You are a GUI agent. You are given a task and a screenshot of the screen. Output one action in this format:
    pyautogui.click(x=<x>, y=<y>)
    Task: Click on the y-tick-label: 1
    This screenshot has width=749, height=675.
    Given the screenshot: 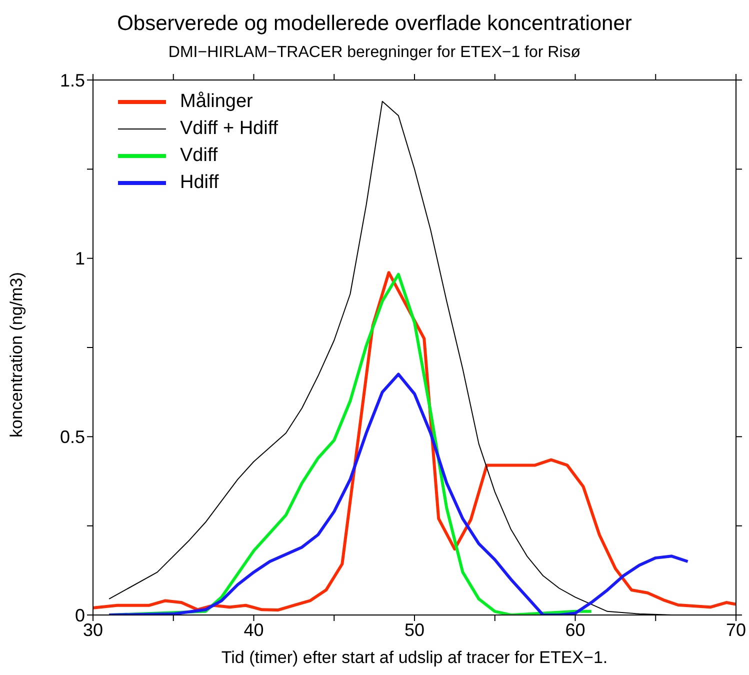 What is the action you would take?
    pyautogui.click(x=79, y=258)
    